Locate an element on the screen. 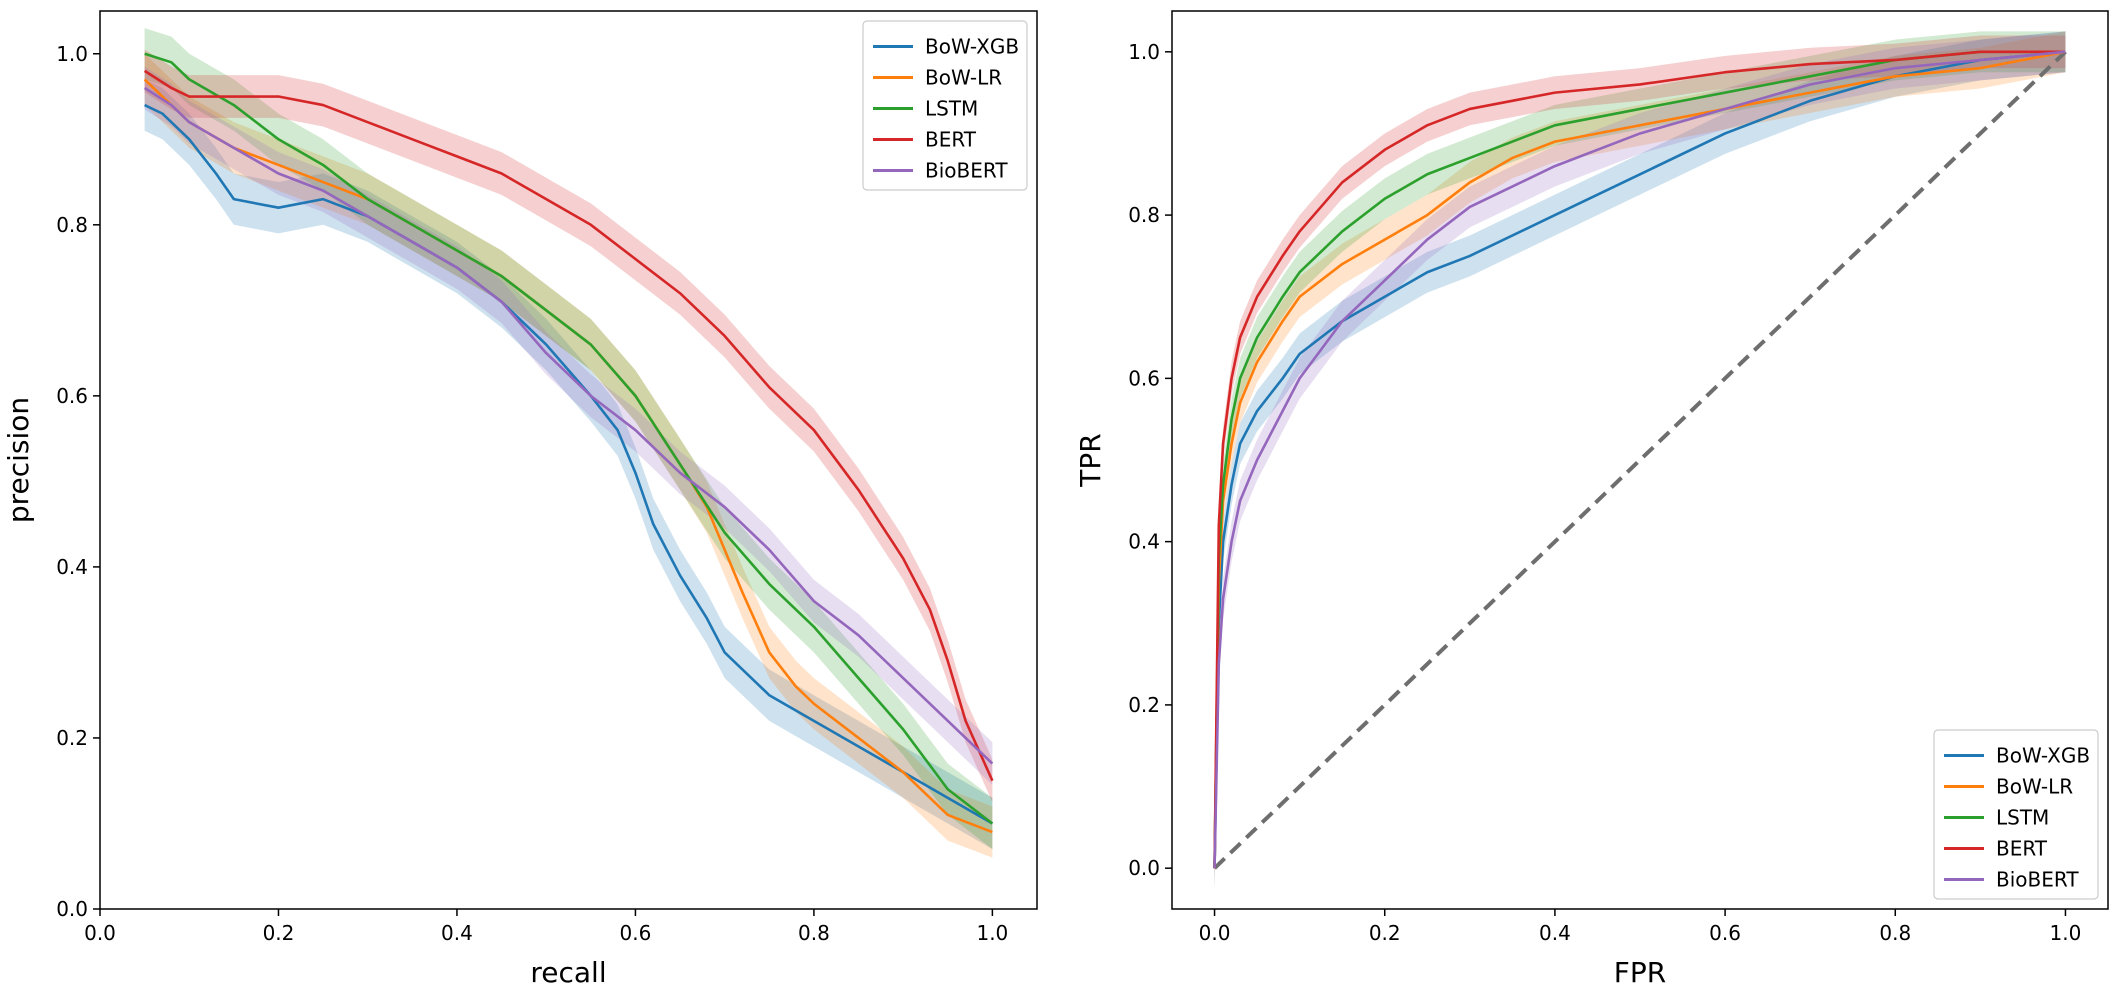  roc-legend: BoW-XGB BoW-LR LSTM BERT BioBERT is located at coordinates (2016, 814).